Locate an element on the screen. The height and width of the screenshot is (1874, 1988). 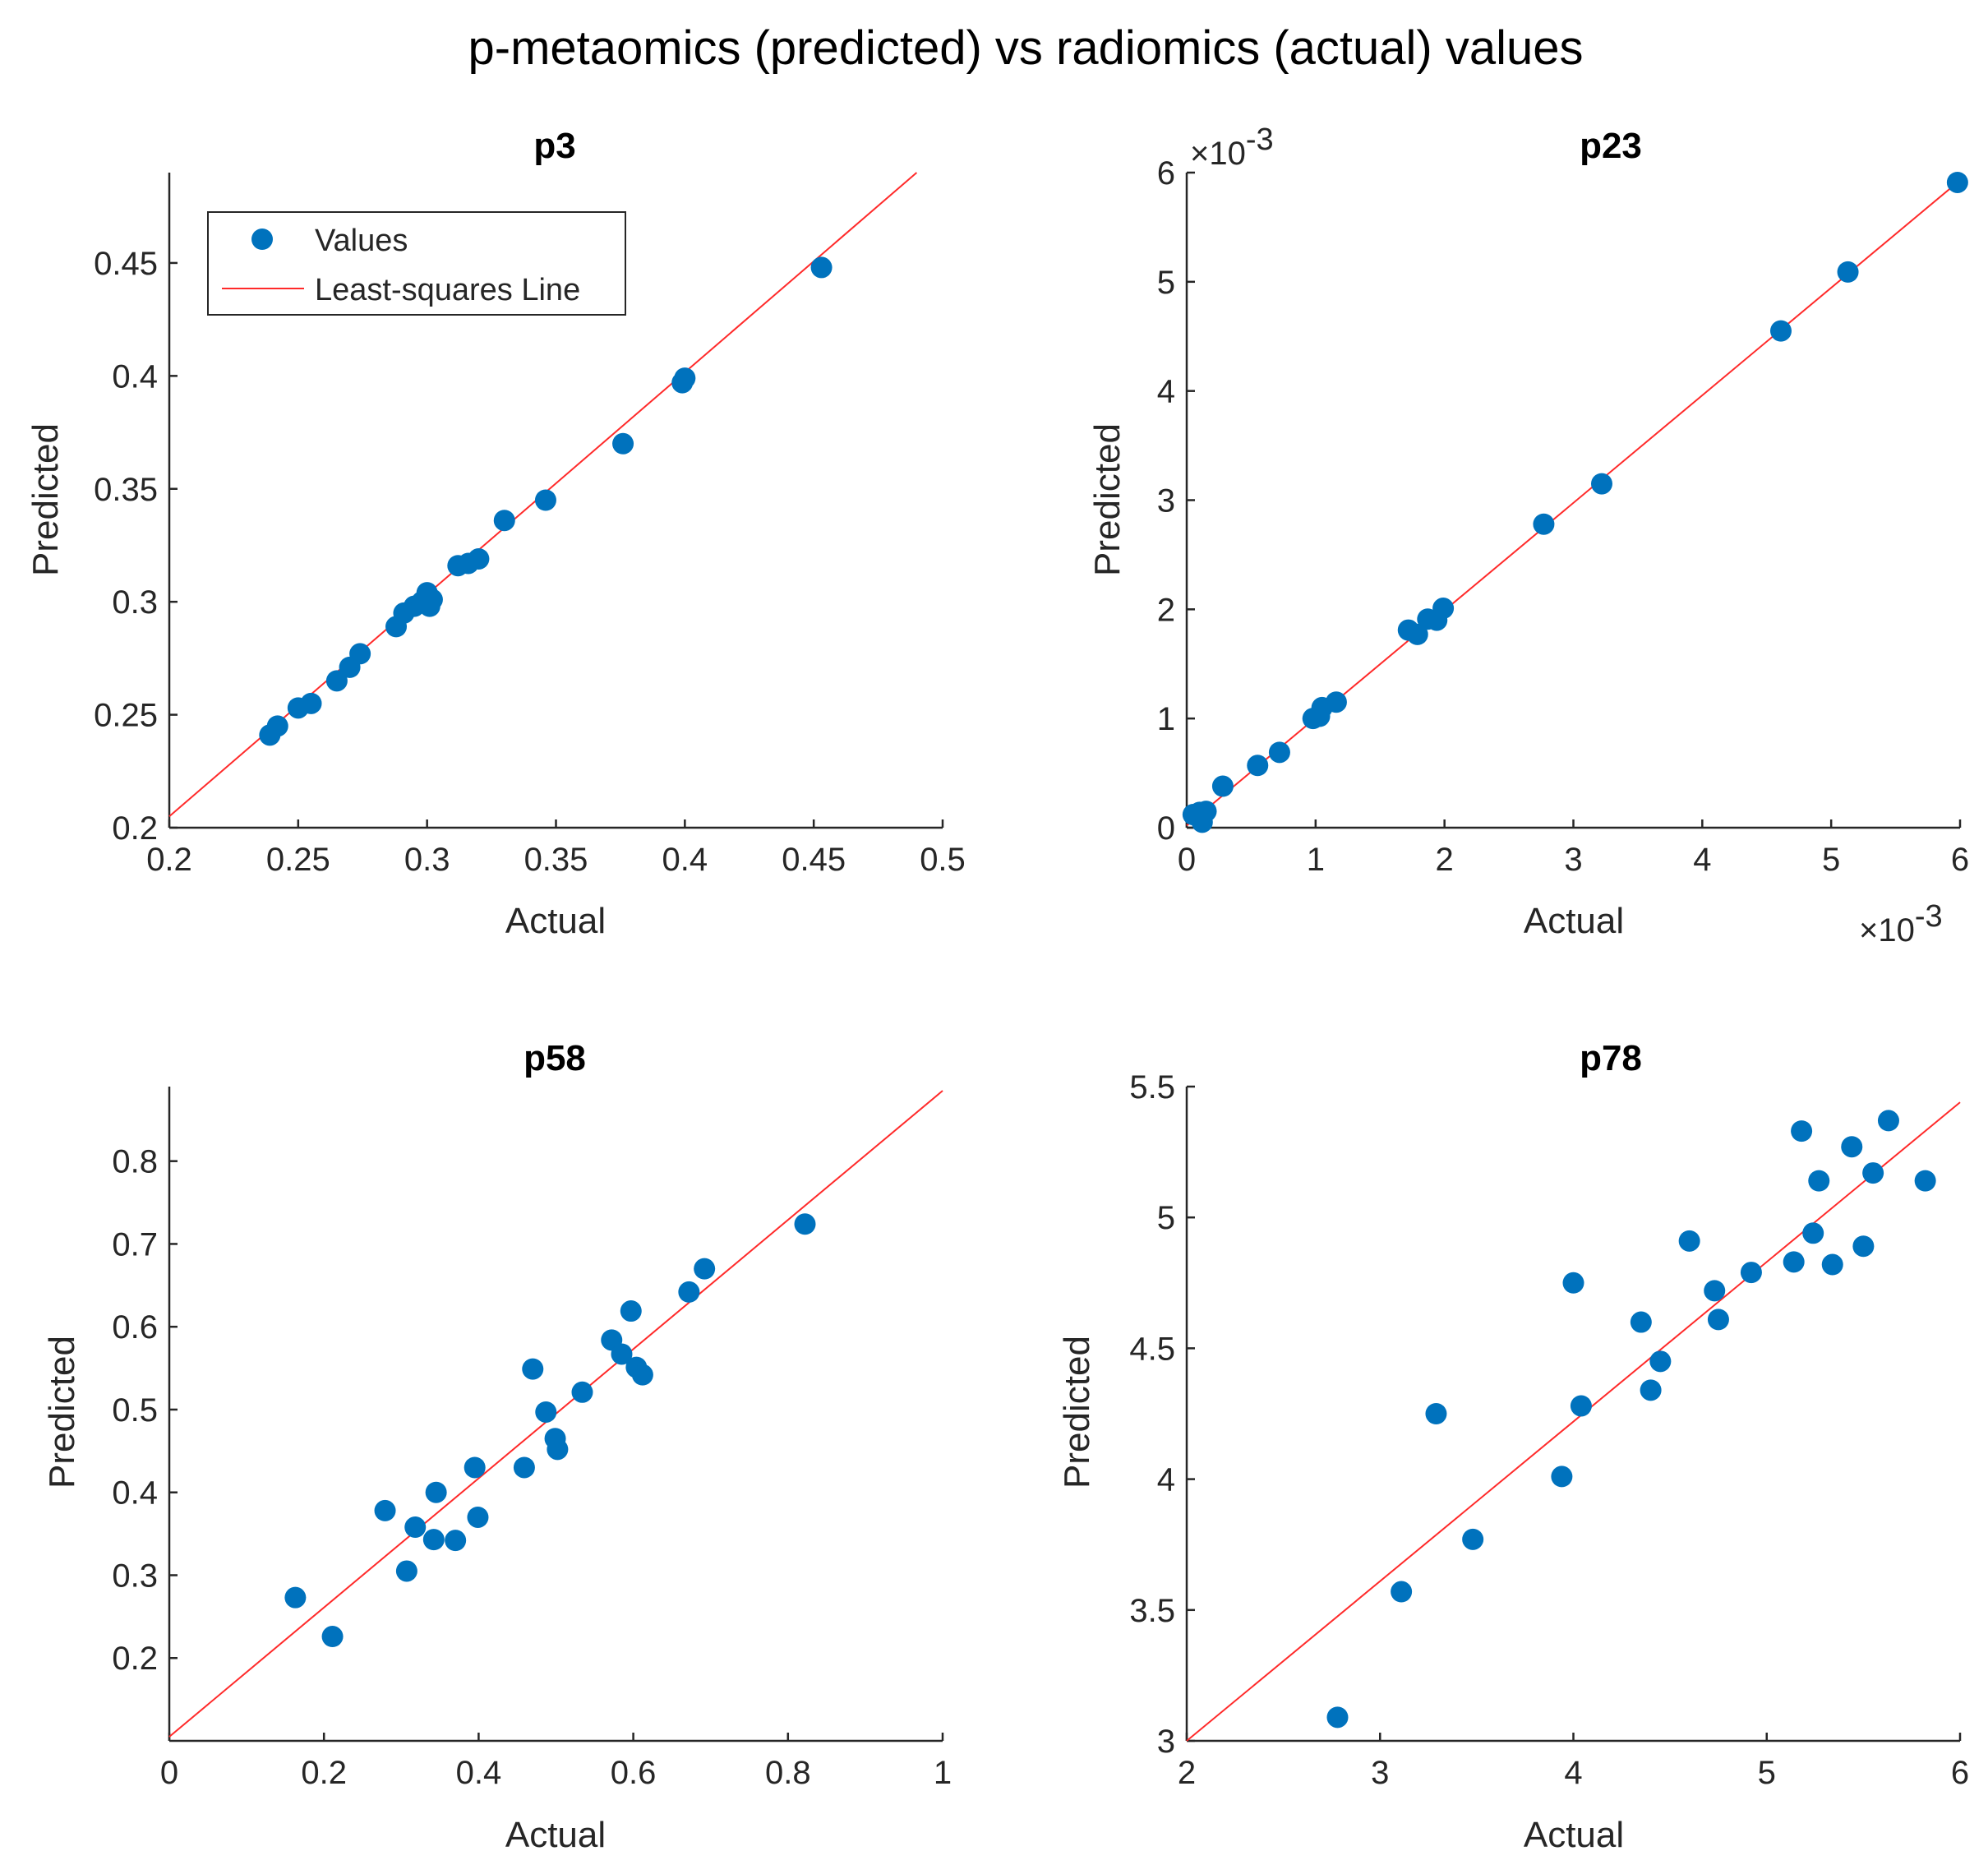
y-tick-label: 0 is located at coordinates (1166, 829).